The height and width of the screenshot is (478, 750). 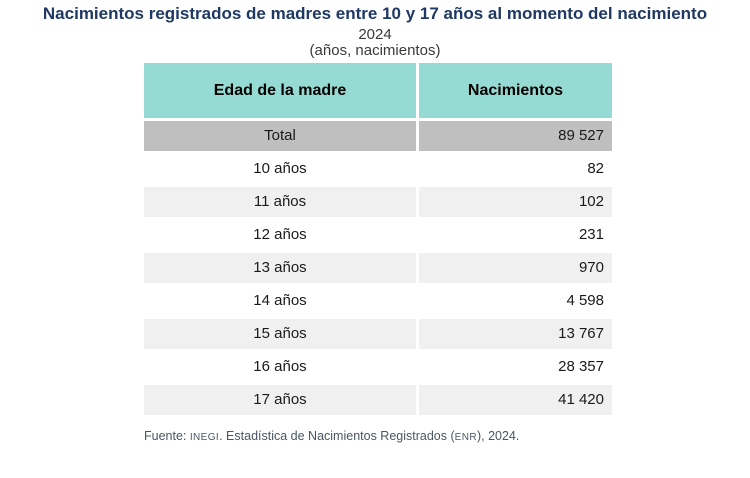 What do you see at coordinates (515, 301) in the screenshot?
I see `row-value: 4 598` at bounding box center [515, 301].